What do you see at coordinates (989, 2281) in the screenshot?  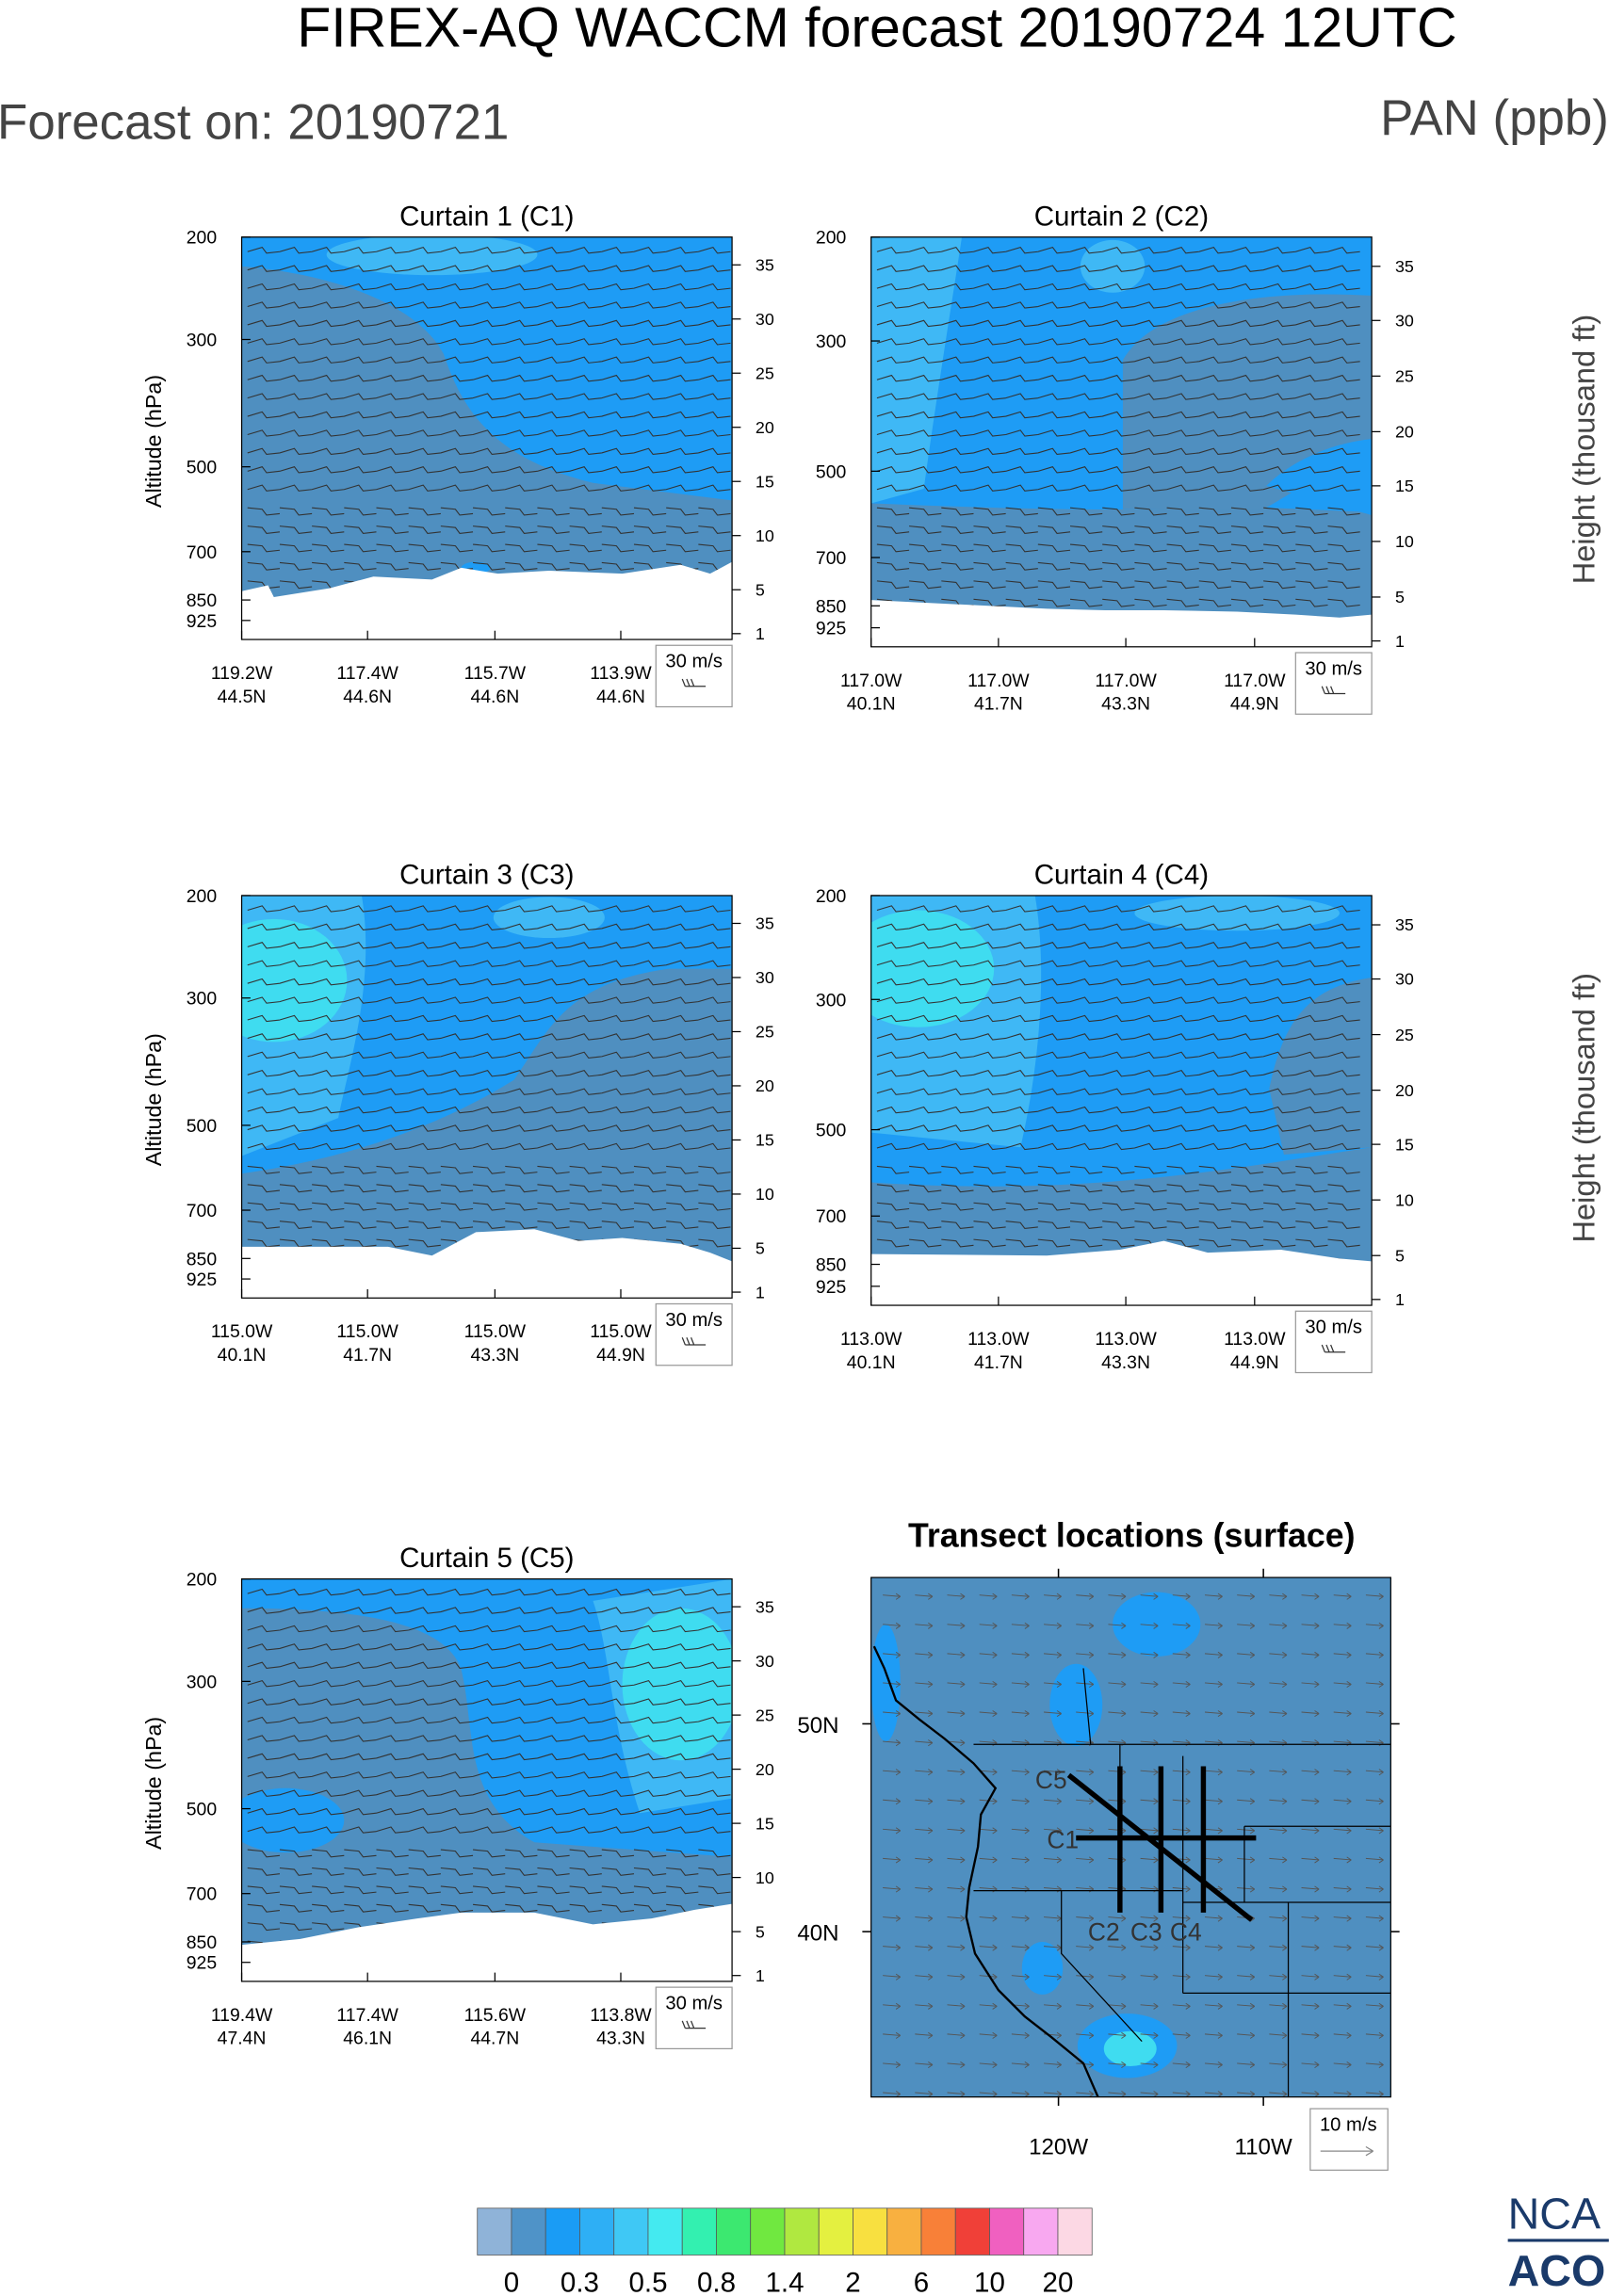 I see `colorbar-label: 10` at bounding box center [989, 2281].